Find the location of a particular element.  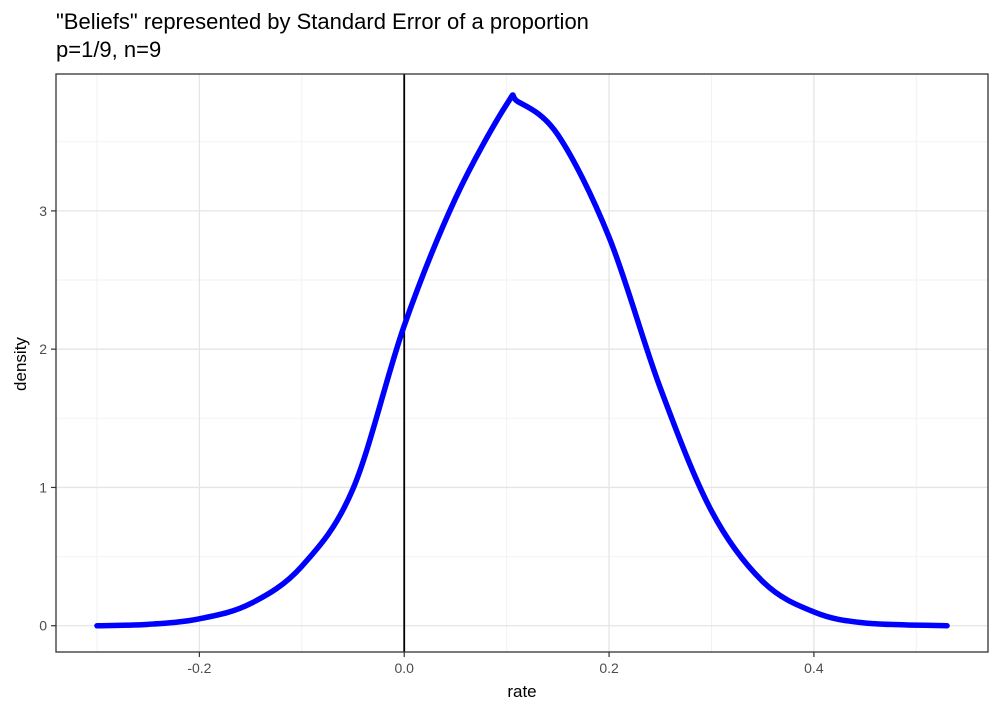

y-axis-ticks: 0 1 2 3 is located at coordinates (47, 418).